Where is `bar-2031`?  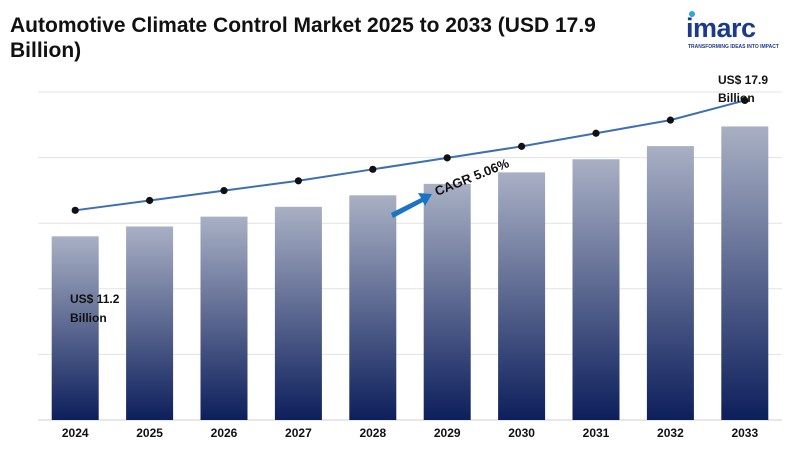
bar-2031 is located at coordinates (596, 290).